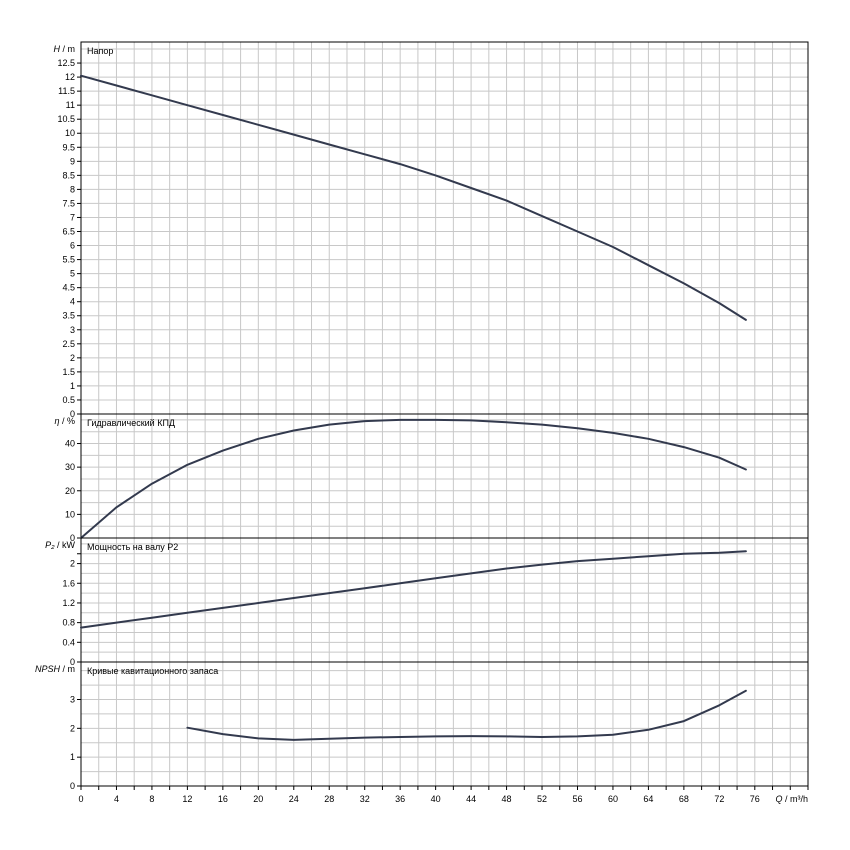 This screenshot has height=850, width=850. I want to click on panel-efficiency: 0 10 20 30 40 η / % Гидравлический КПД, so click(431, 478).